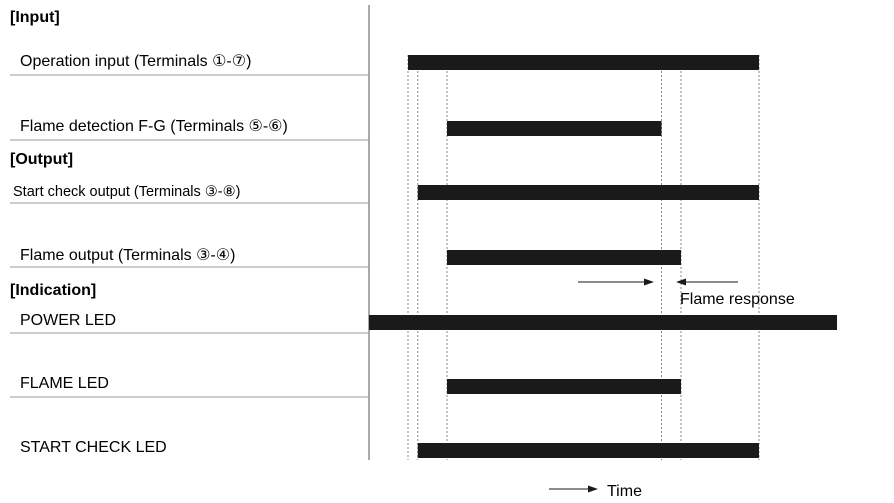 The width and height of the screenshot is (894, 503). I want to click on flame-response-arrowhead-right, so click(681, 282).